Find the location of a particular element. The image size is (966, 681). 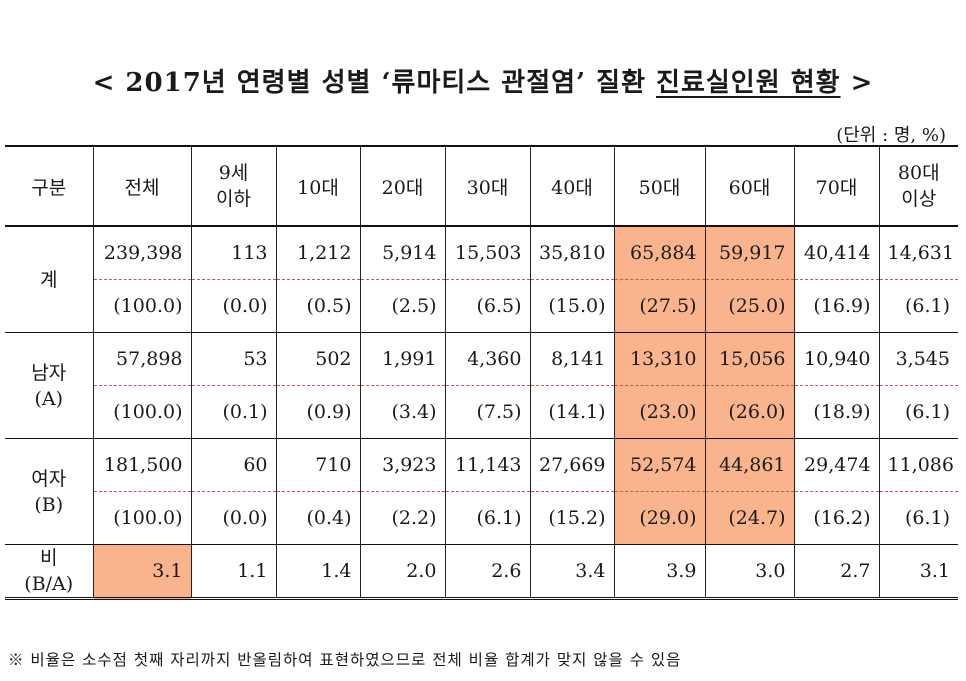

count-cell: 57,898 is located at coordinates (141, 359).